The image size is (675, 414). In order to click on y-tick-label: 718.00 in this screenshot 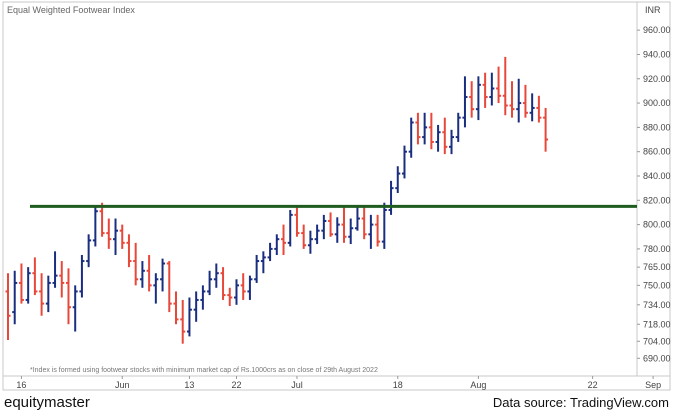, I will do `click(657, 324)`.